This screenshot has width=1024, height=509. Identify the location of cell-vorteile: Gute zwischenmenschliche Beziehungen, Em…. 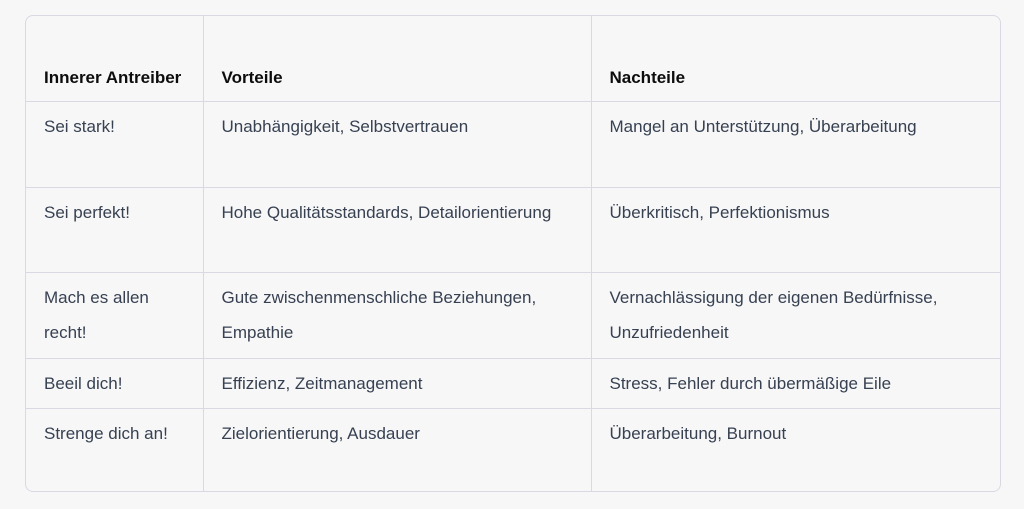
(397, 315).